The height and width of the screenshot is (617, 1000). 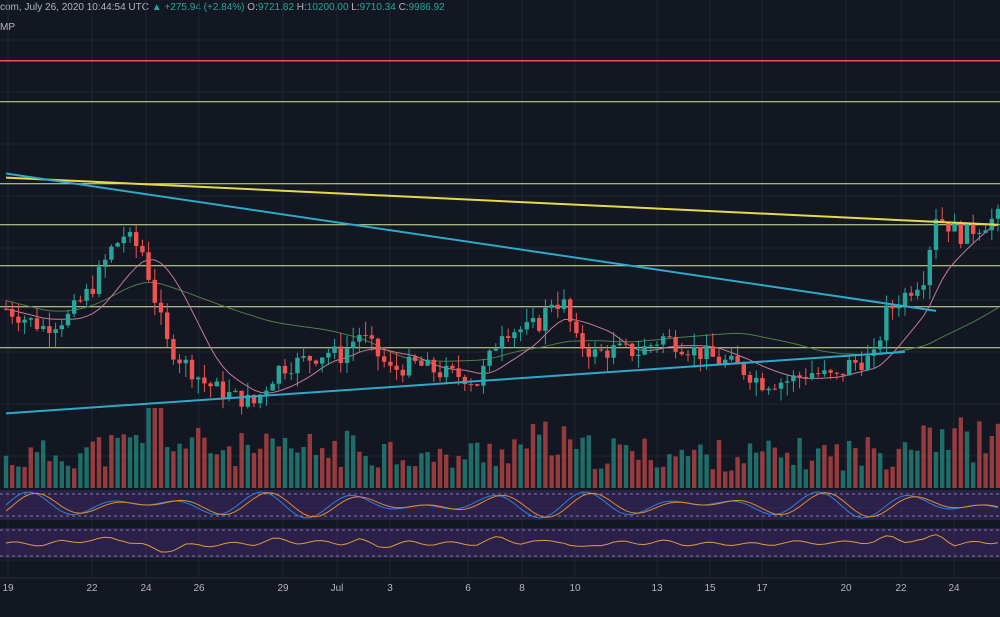 What do you see at coordinates (283, 588) in the screenshot?
I see `x-tick-label: 29` at bounding box center [283, 588].